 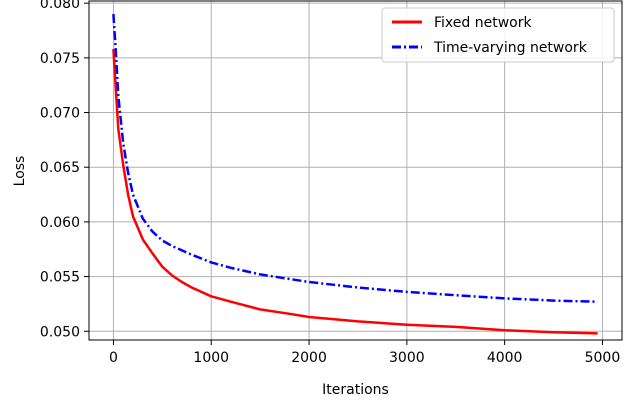 I want to click on legend-box, so click(x=498, y=35).